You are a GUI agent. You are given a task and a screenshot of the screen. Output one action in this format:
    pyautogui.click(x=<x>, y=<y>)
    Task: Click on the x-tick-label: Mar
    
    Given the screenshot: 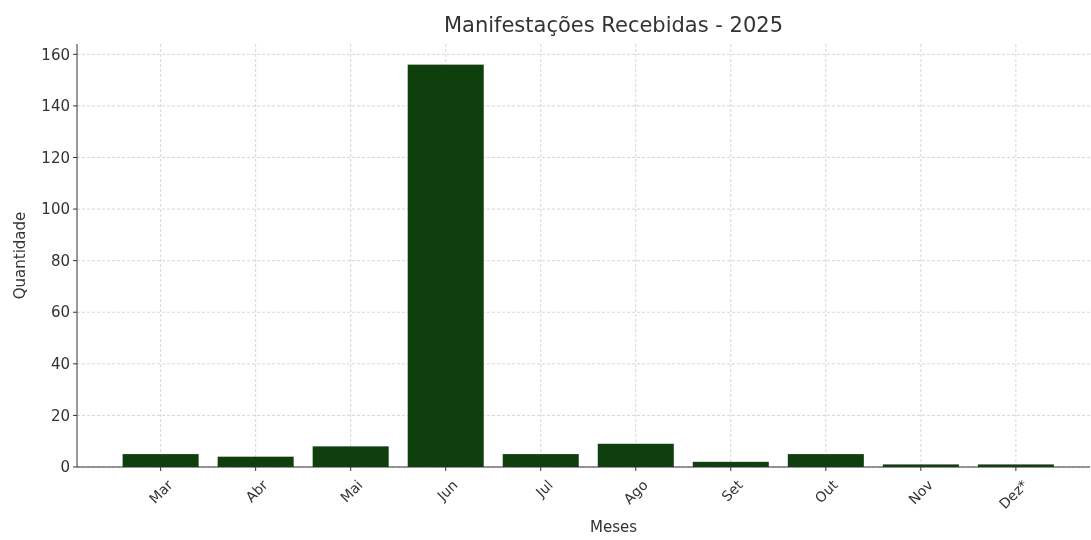 What is the action you would take?
    pyautogui.click(x=160, y=491)
    